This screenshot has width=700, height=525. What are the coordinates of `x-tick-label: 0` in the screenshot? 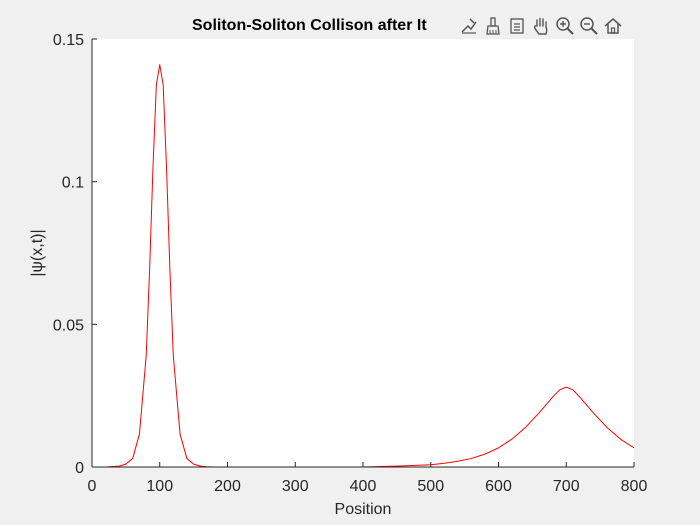 It's located at (92, 486).